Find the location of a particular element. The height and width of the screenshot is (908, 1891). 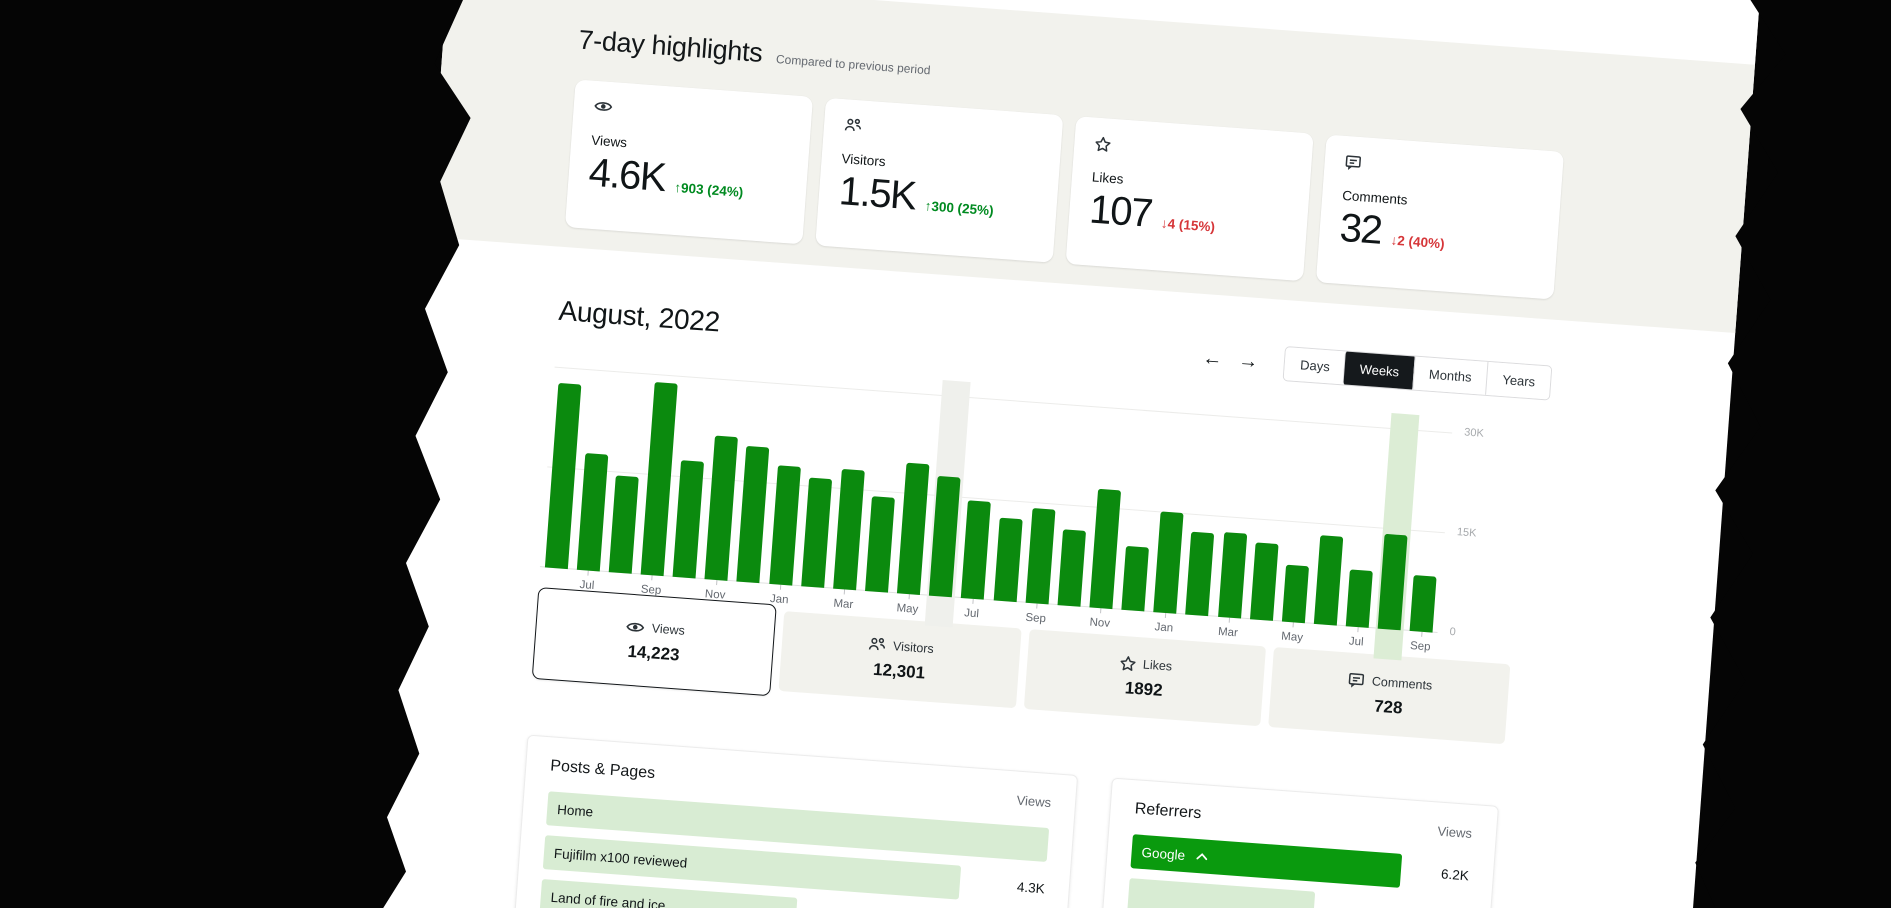

granularity-weeks: Weeks is located at coordinates (1379, 370).